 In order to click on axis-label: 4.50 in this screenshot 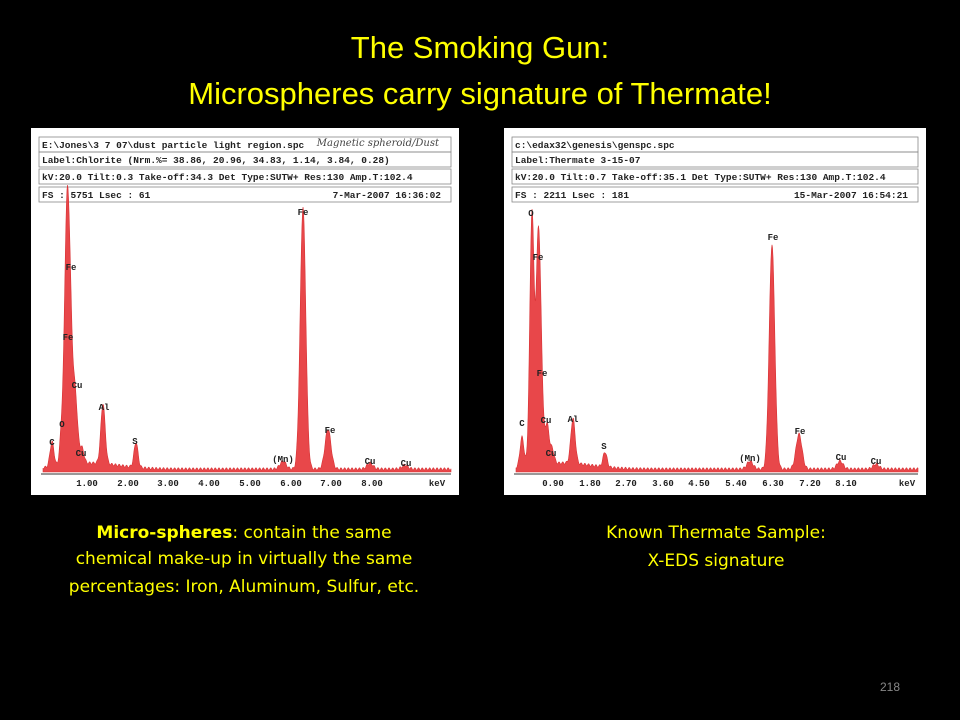, I will do `click(699, 484)`.